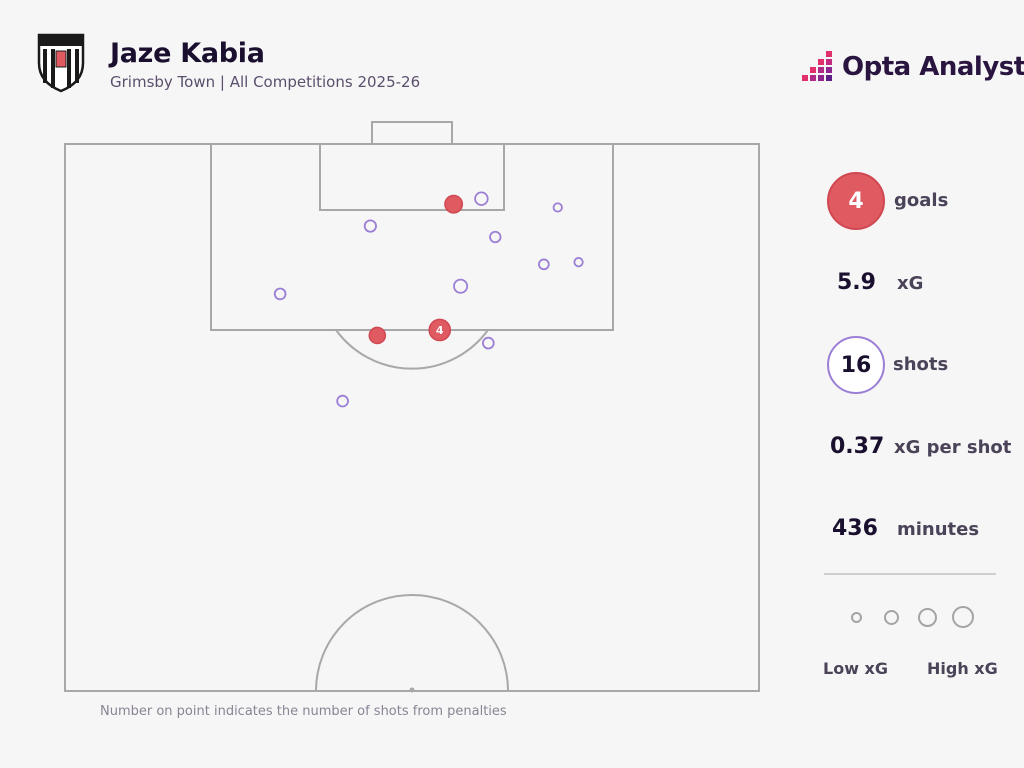 The height and width of the screenshot is (768, 1024). Describe the element at coordinates (412, 177) in the screenshot. I see `six-yard-box` at that location.